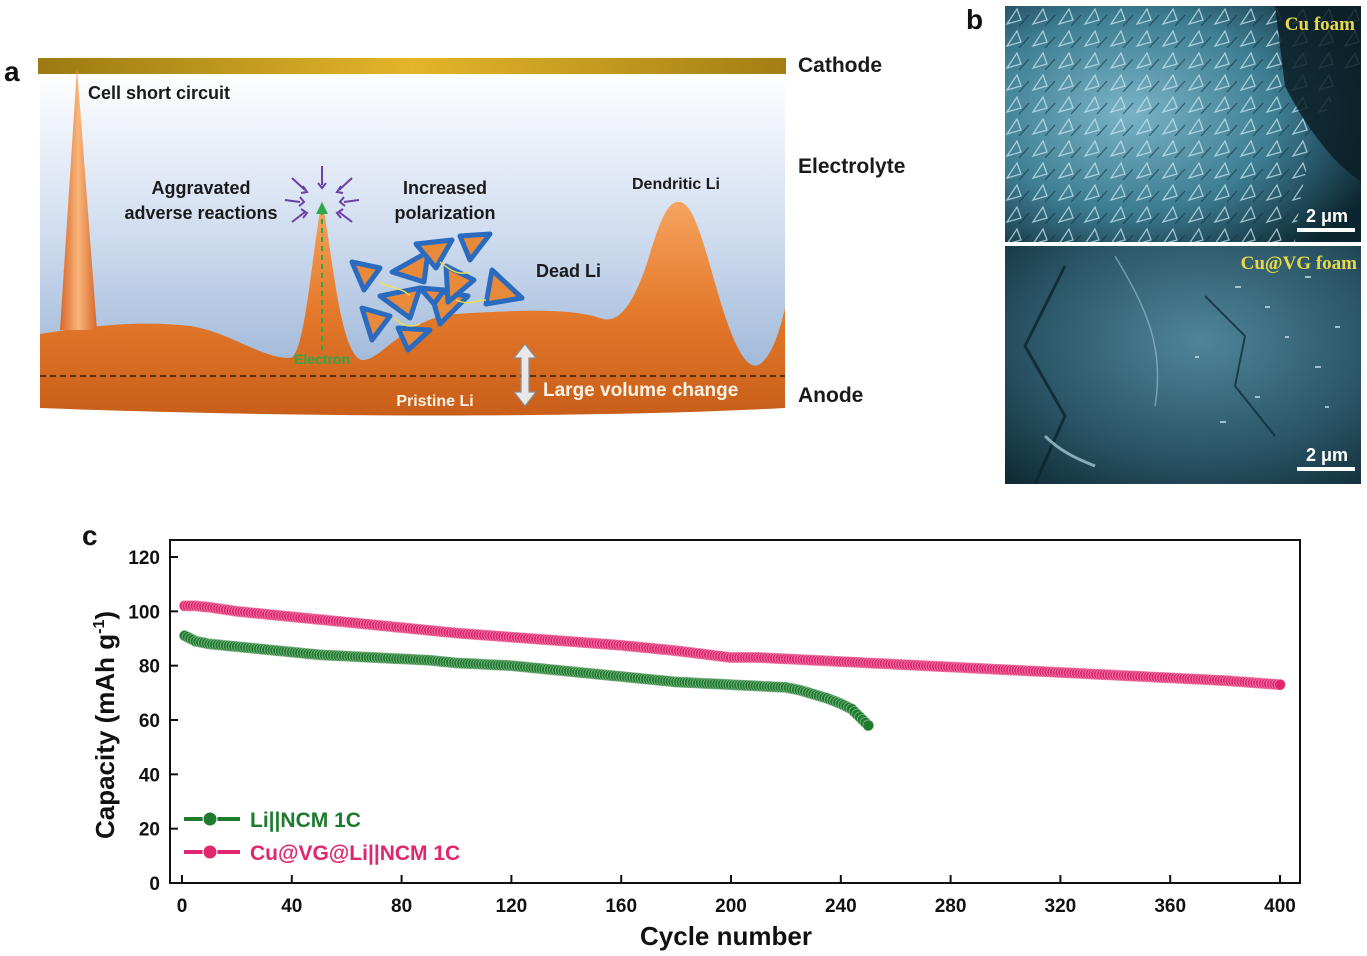  I want to click on top-scale-bar, so click(1326, 230).